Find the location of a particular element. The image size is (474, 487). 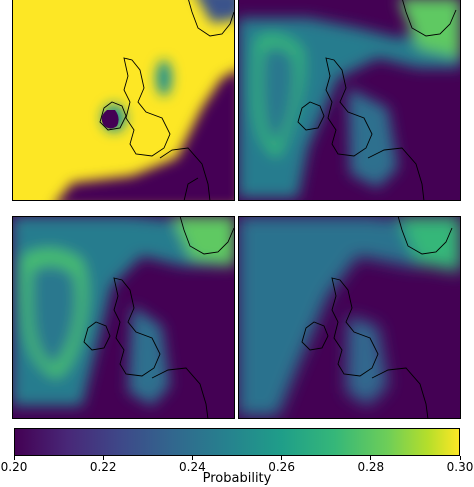

colorbar-tick-label: 0.22 is located at coordinates (103, 467).